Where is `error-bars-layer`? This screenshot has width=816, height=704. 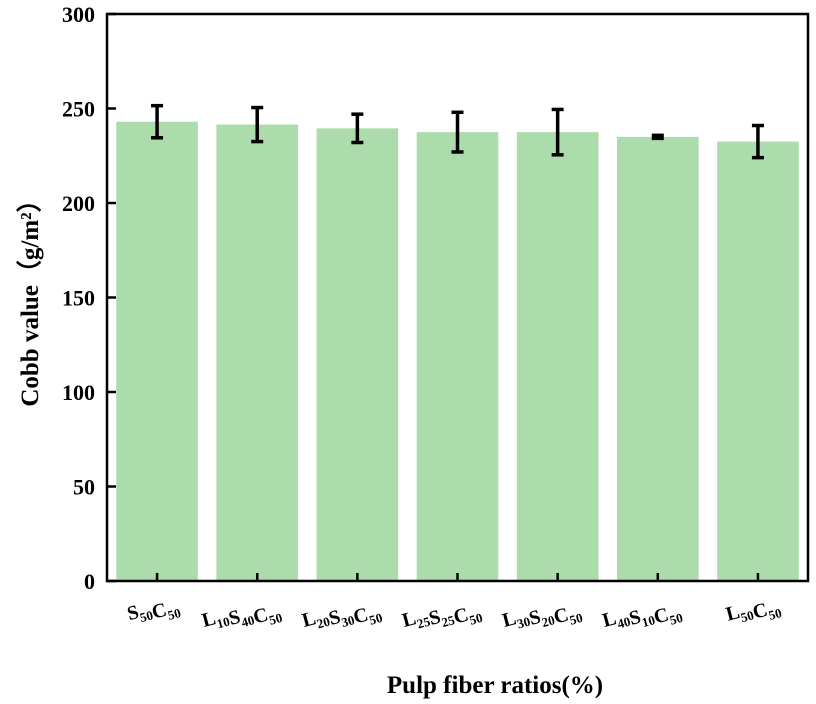
error-bars-layer is located at coordinates (457, 131).